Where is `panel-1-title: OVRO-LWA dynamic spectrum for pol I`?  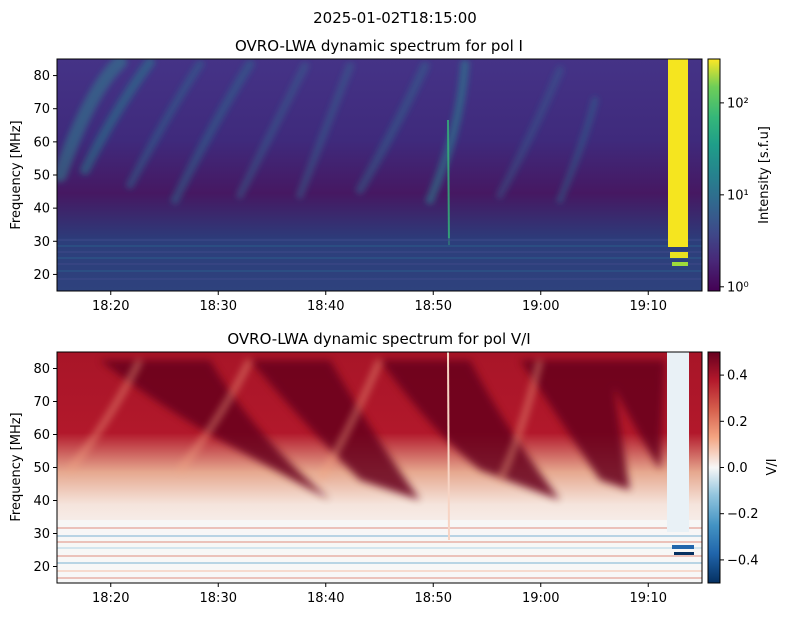 panel-1-title: OVRO-LWA dynamic spectrum for pol I is located at coordinates (379, 46).